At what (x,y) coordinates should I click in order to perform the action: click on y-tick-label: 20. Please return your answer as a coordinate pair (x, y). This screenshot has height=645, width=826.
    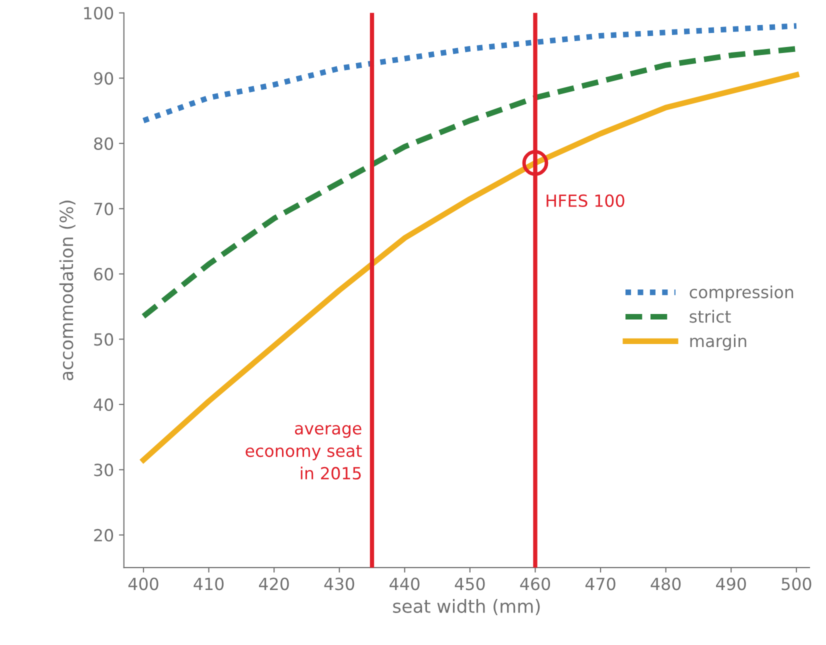
    Looking at the image, I should click on (104, 535).